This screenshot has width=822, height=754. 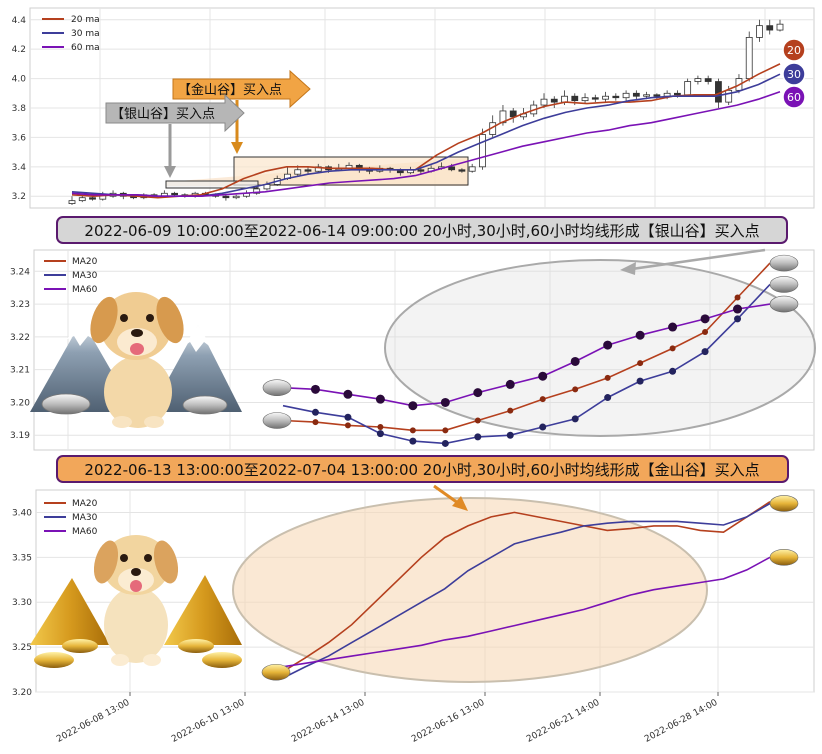 I want to click on dog-nose, so click(x=136, y=572).